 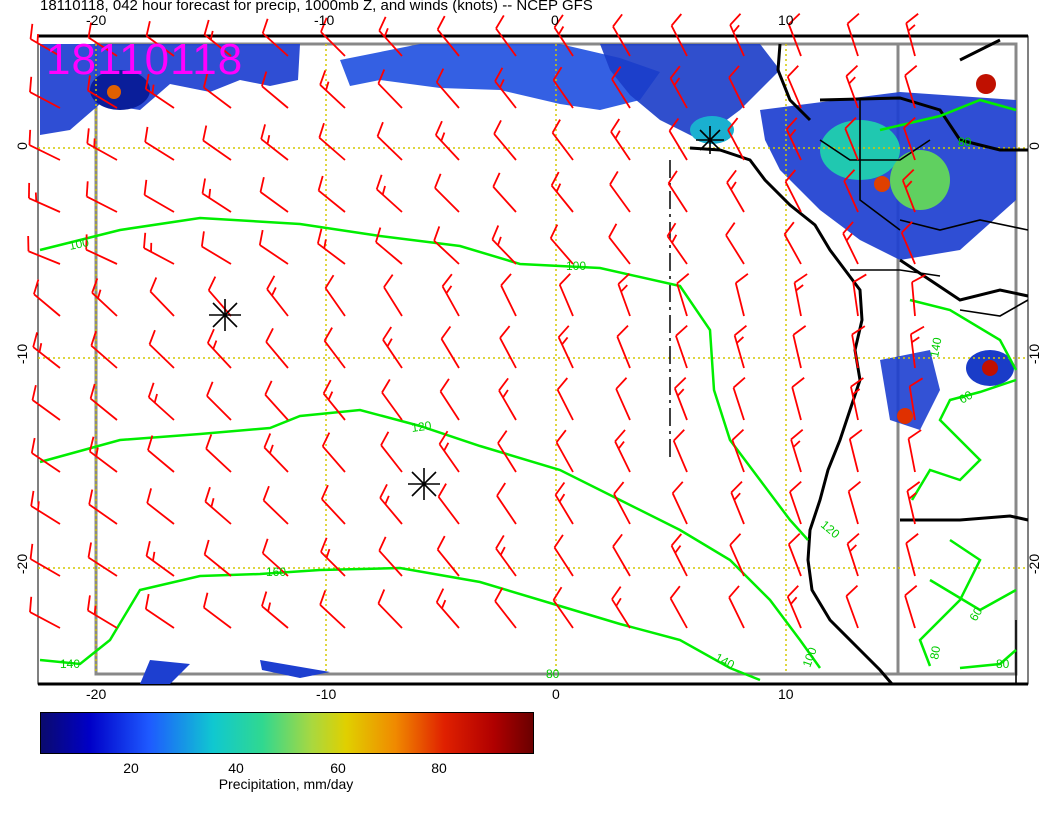 What do you see at coordinates (225, 315) in the screenshot?
I see `asterisk-marker` at bounding box center [225, 315].